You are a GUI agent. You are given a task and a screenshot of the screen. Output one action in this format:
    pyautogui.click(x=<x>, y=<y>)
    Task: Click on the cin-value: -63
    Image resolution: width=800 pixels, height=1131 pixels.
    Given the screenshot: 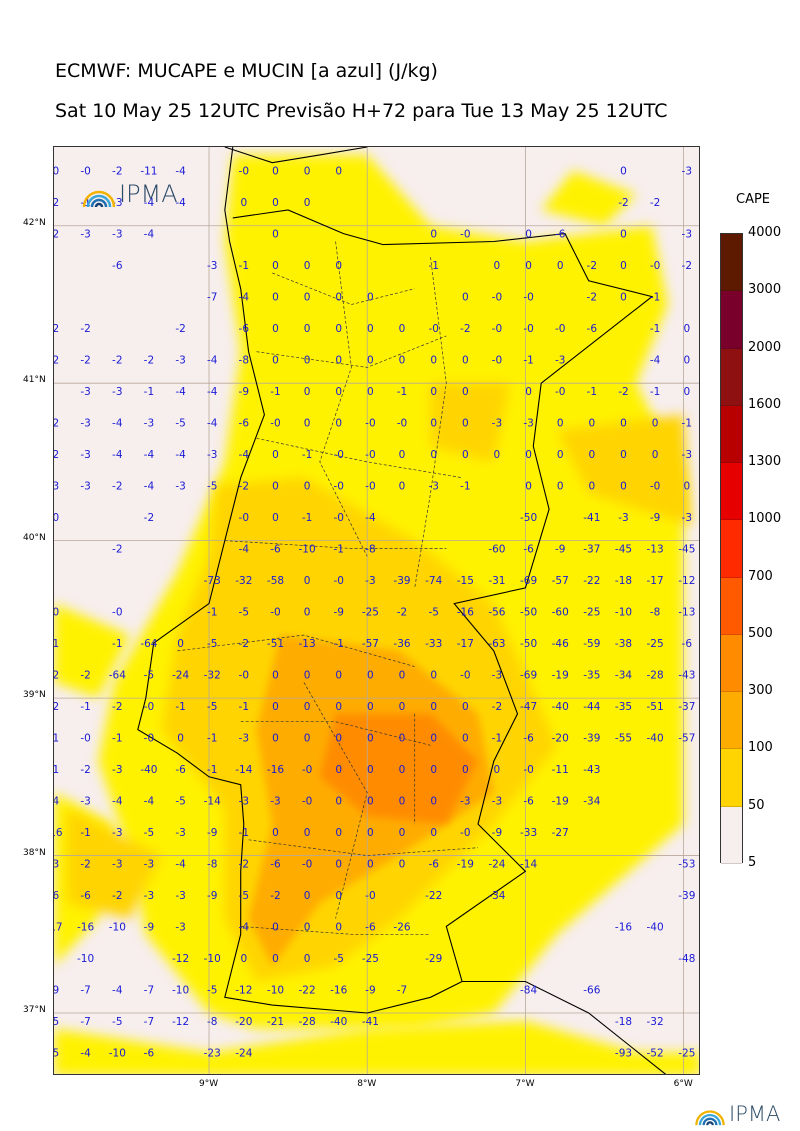 What is the action you would take?
    pyautogui.click(x=496, y=644)
    